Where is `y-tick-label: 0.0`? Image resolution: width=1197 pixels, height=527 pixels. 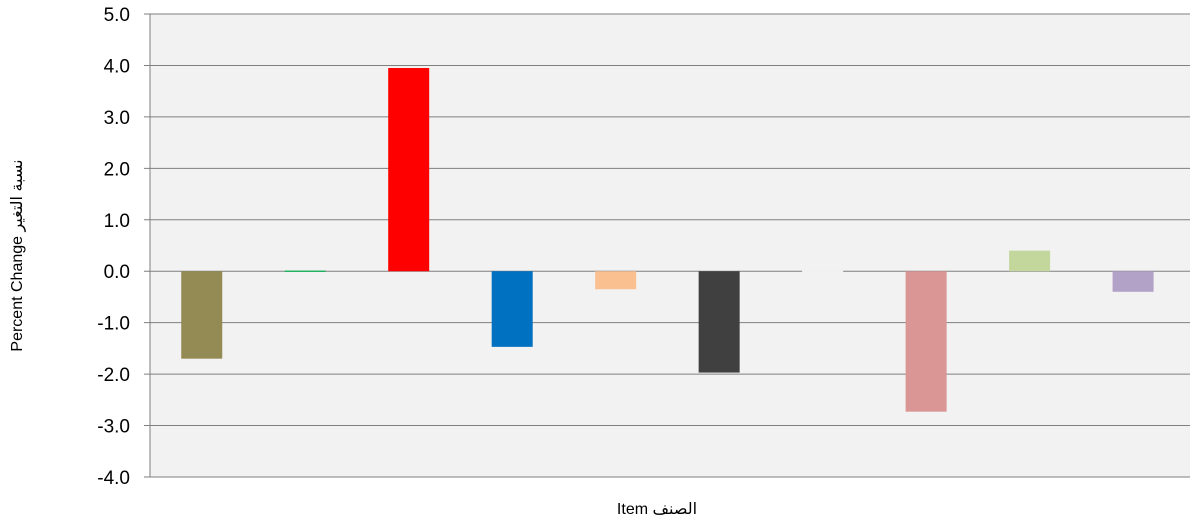 y-tick-label: 0.0 is located at coordinates (117, 272).